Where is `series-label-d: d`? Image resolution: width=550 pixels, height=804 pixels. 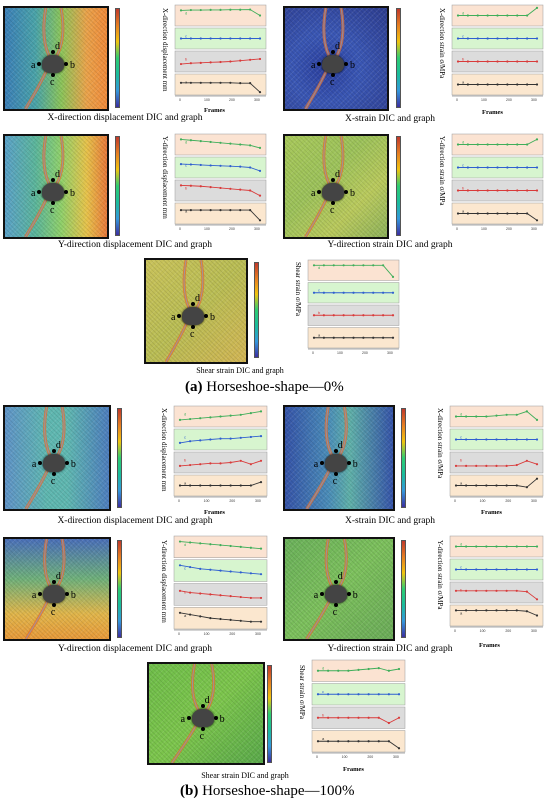 series-label-d: d is located at coordinates (463, 12).